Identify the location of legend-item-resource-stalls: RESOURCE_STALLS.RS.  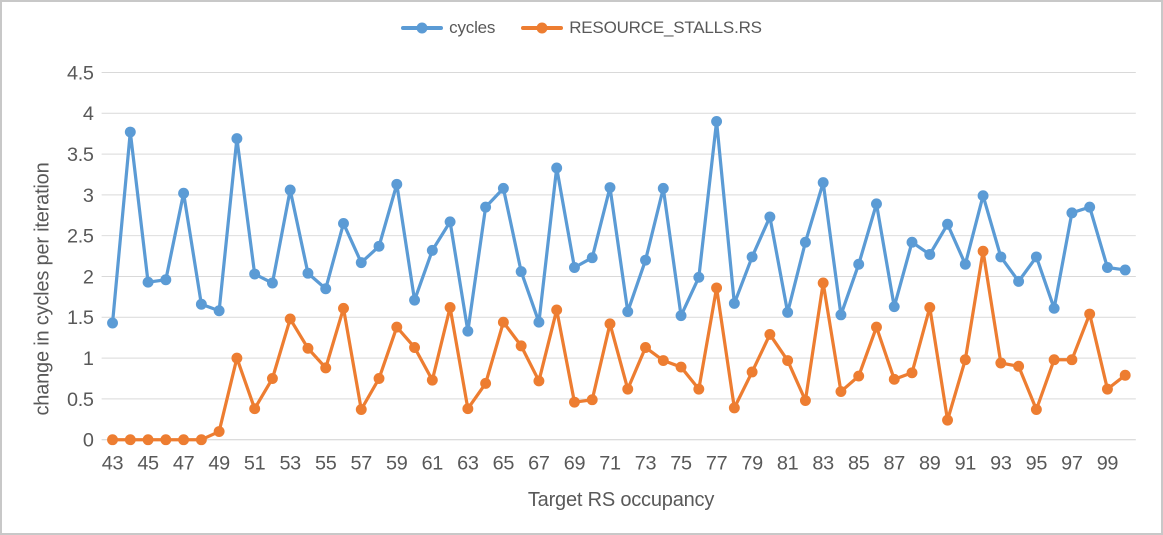
(641, 28).